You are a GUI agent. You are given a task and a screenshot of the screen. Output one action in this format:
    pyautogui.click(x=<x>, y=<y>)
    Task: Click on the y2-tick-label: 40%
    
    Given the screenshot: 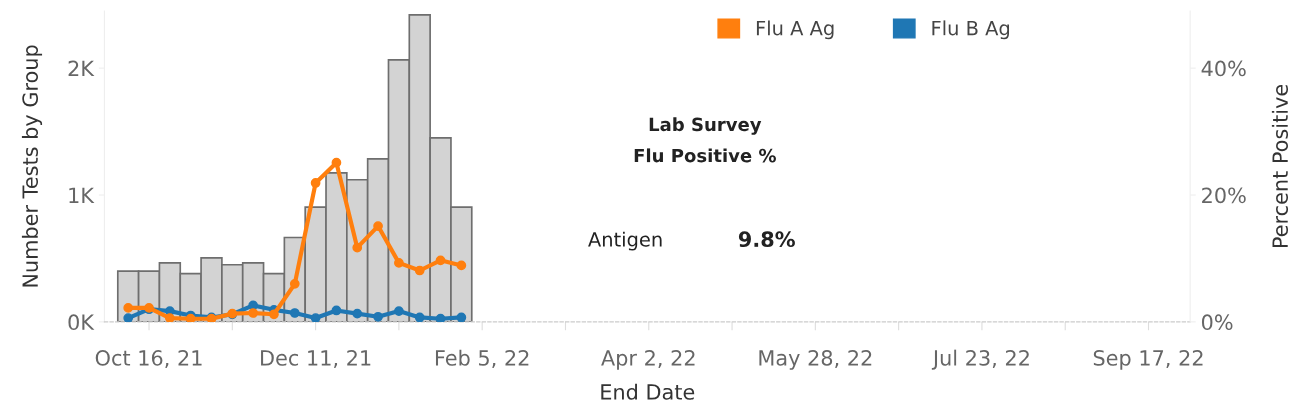 What is the action you would take?
    pyautogui.click(x=1223, y=68)
    